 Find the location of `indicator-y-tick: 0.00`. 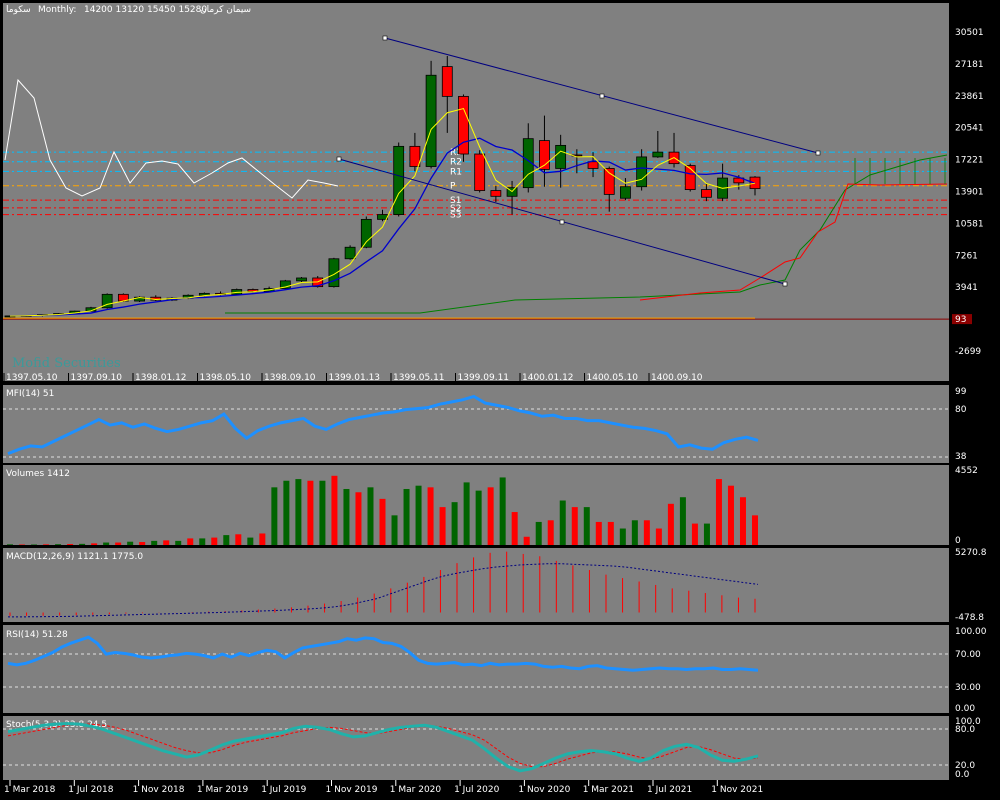

indicator-y-tick: 0.00 is located at coordinates (965, 709).